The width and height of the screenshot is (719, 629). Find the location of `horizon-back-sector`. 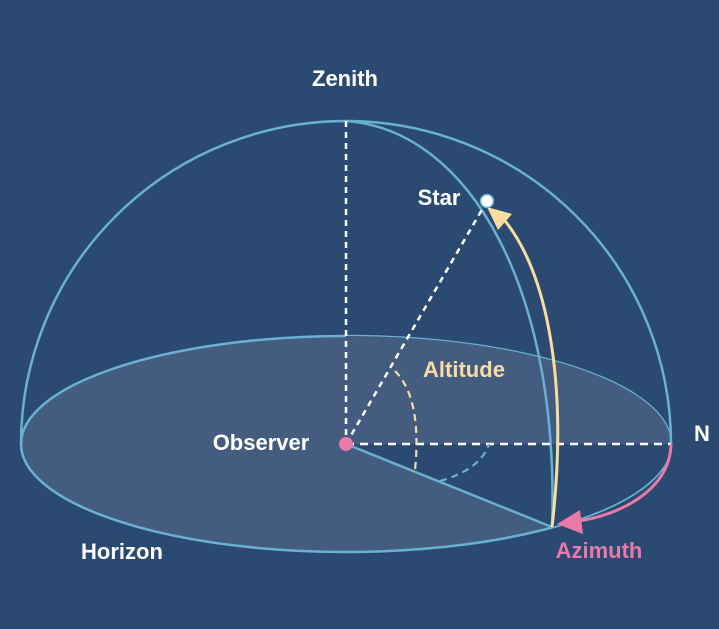

horizon-back-sector is located at coordinates (508, 485).